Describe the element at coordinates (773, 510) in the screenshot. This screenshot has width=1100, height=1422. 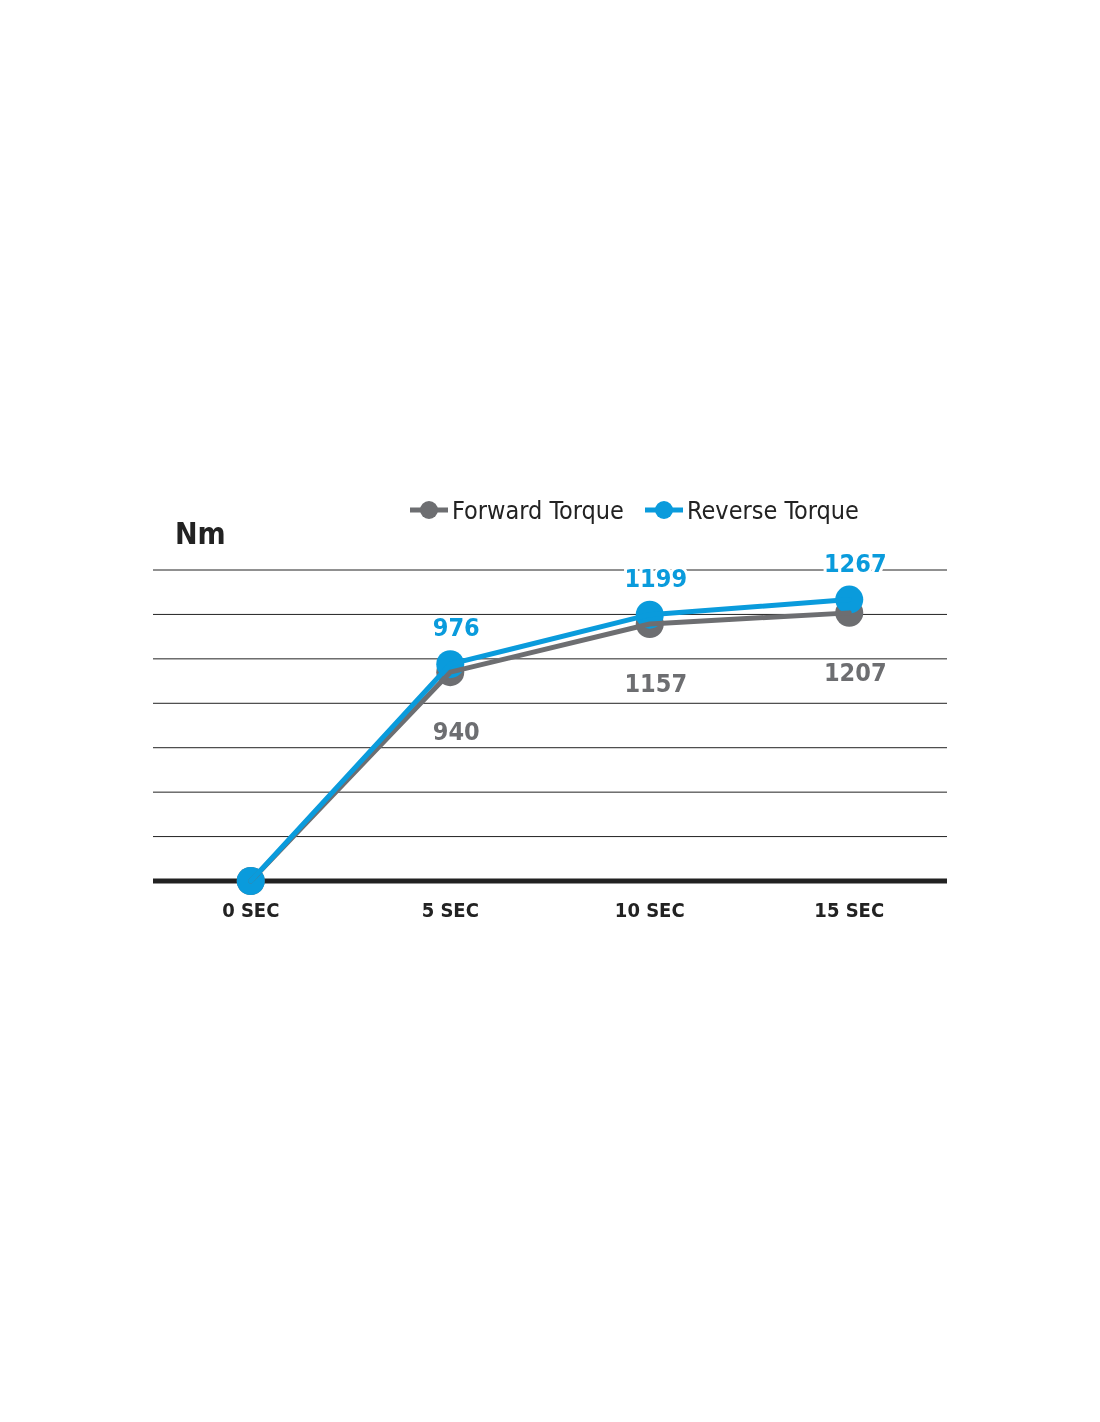
I see `legend-label: Reverse Torque` at that location.